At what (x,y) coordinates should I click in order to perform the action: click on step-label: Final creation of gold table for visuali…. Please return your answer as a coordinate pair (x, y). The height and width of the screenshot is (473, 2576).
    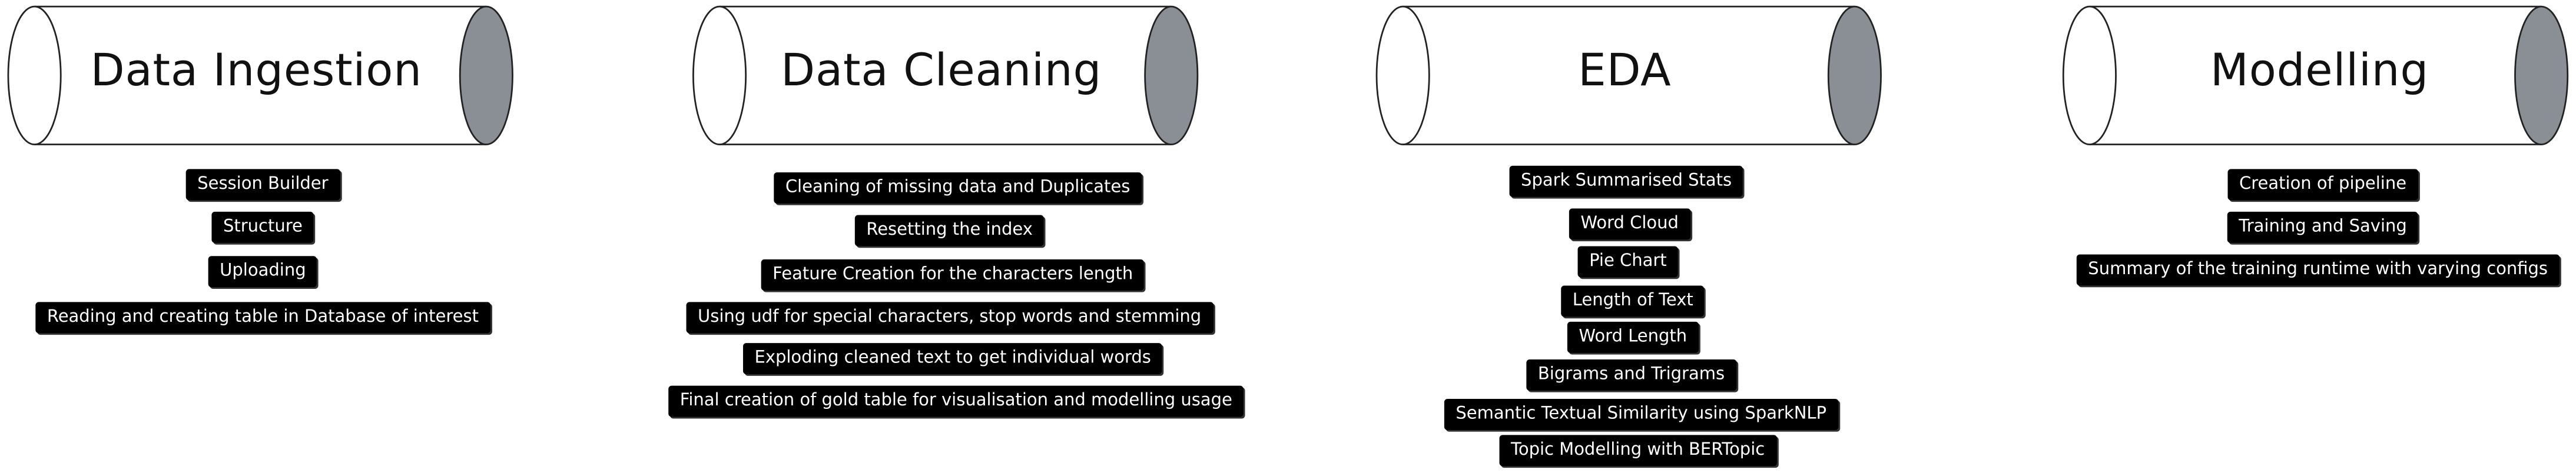
    Looking at the image, I should click on (956, 401).